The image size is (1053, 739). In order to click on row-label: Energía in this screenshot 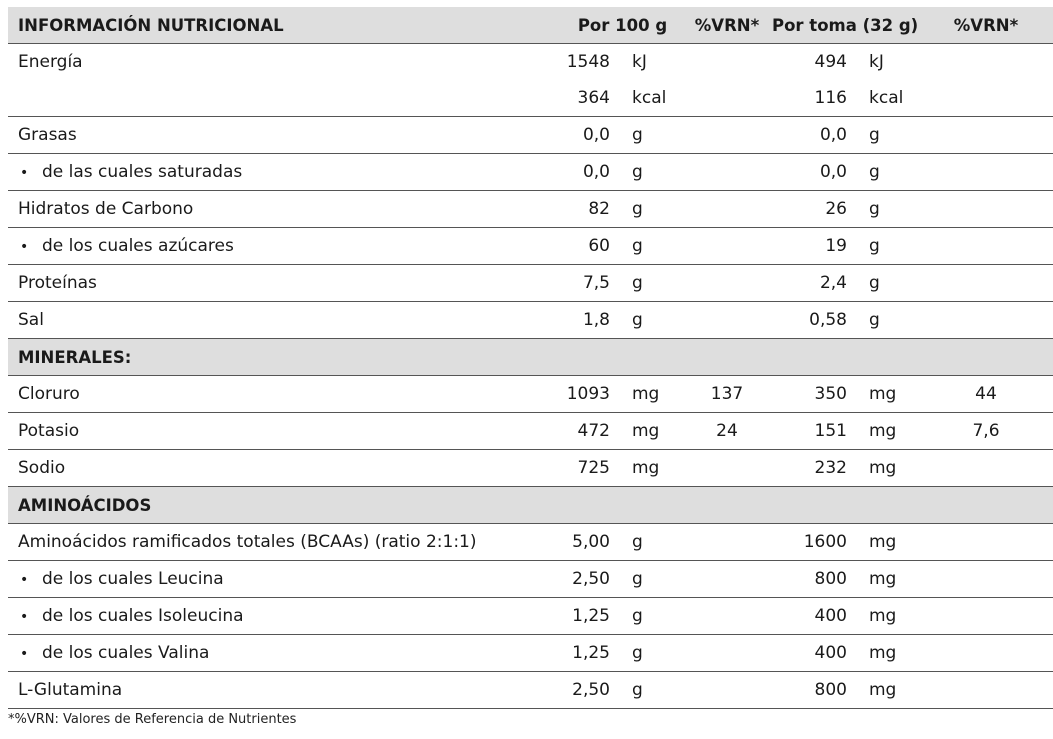, I will do `click(50, 62)`.